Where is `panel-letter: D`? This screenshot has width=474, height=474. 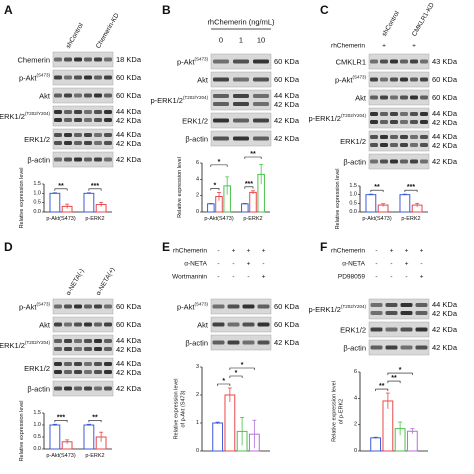
panel-letter: D is located at coordinates (8, 247).